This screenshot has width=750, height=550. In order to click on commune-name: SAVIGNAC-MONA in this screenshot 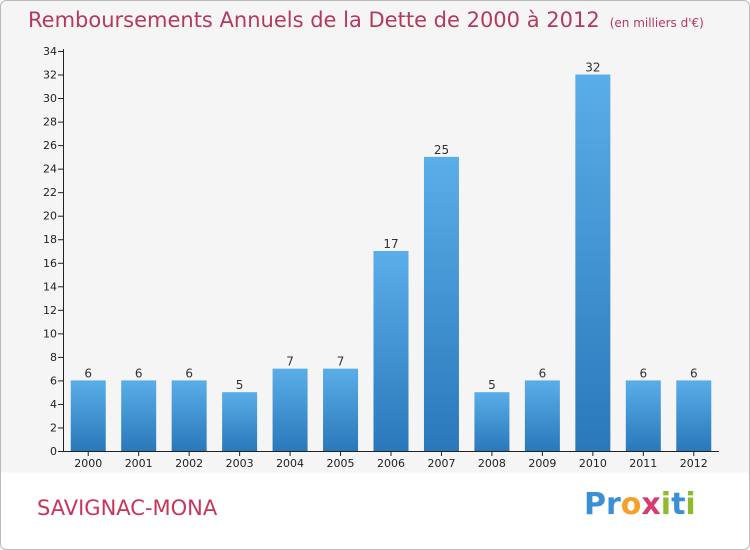, I will do `click(127, 508)`.